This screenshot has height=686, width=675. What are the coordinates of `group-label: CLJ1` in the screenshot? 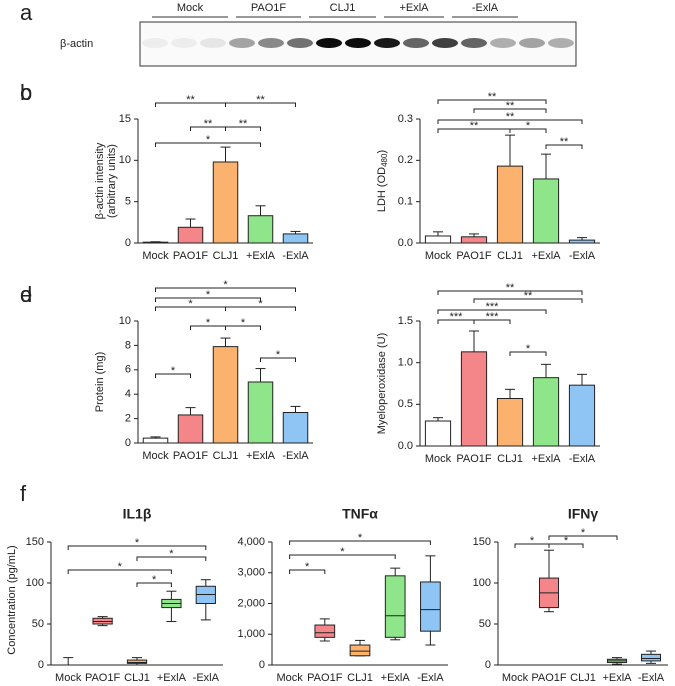 It's located at (343, 8).